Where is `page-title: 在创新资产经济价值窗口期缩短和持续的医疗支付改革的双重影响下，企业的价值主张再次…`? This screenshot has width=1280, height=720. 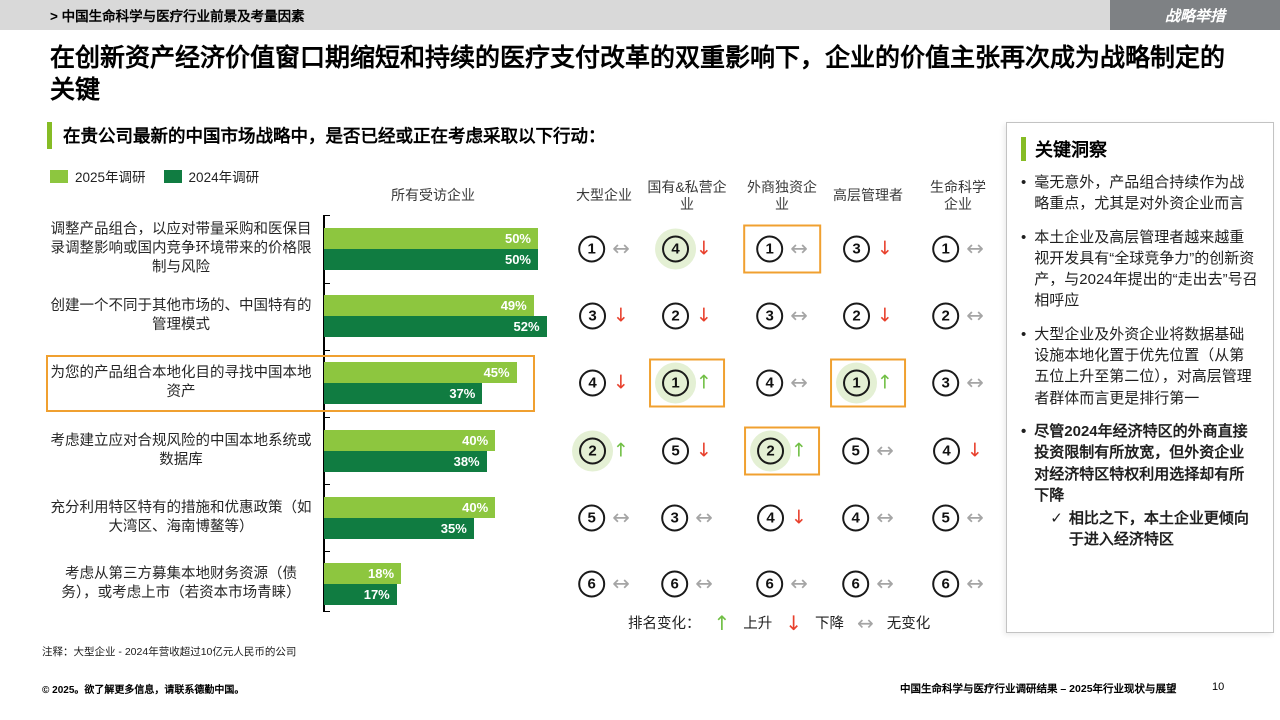
page-title: 在创新资产经济价值窗口期缩短和持续的医疗支付改革的双重影响下，企业的价值主张再次… is located at coordinates (638, 74).